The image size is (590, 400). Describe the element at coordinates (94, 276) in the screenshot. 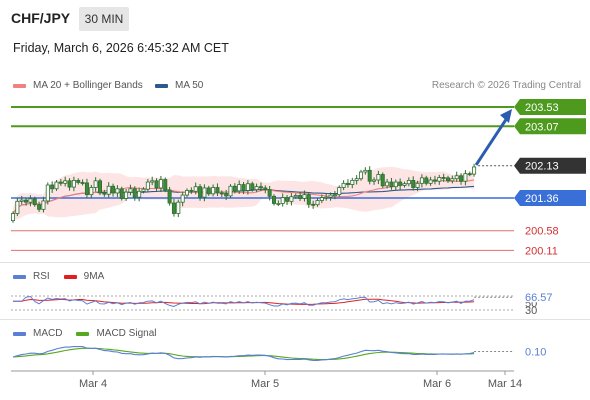

I see `rsi-ma-label: 9MA` at that location.